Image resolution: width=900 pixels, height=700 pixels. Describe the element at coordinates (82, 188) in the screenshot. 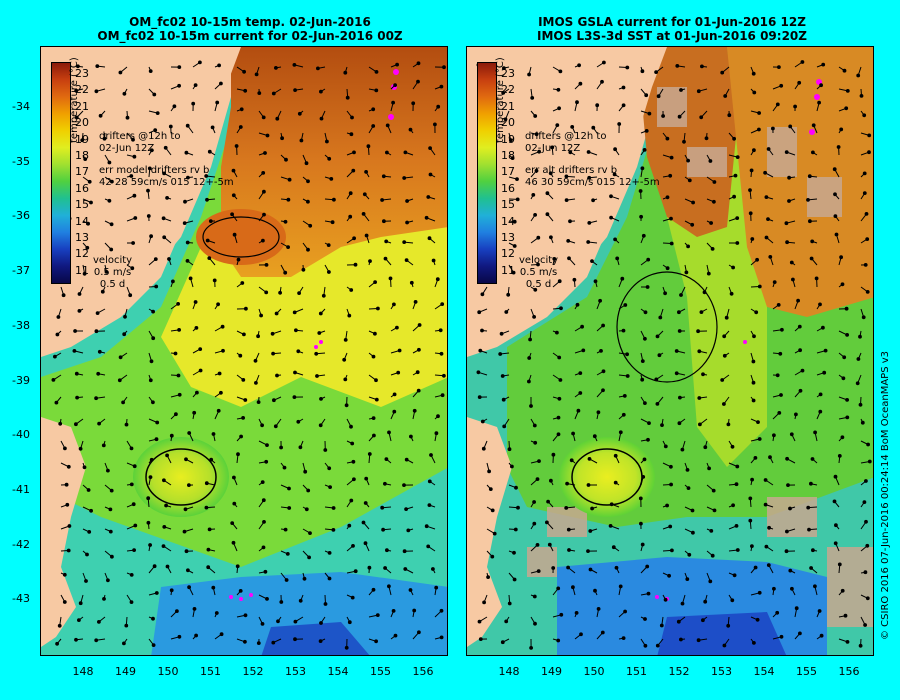

I see `colorbar-tick: 16` at that location.